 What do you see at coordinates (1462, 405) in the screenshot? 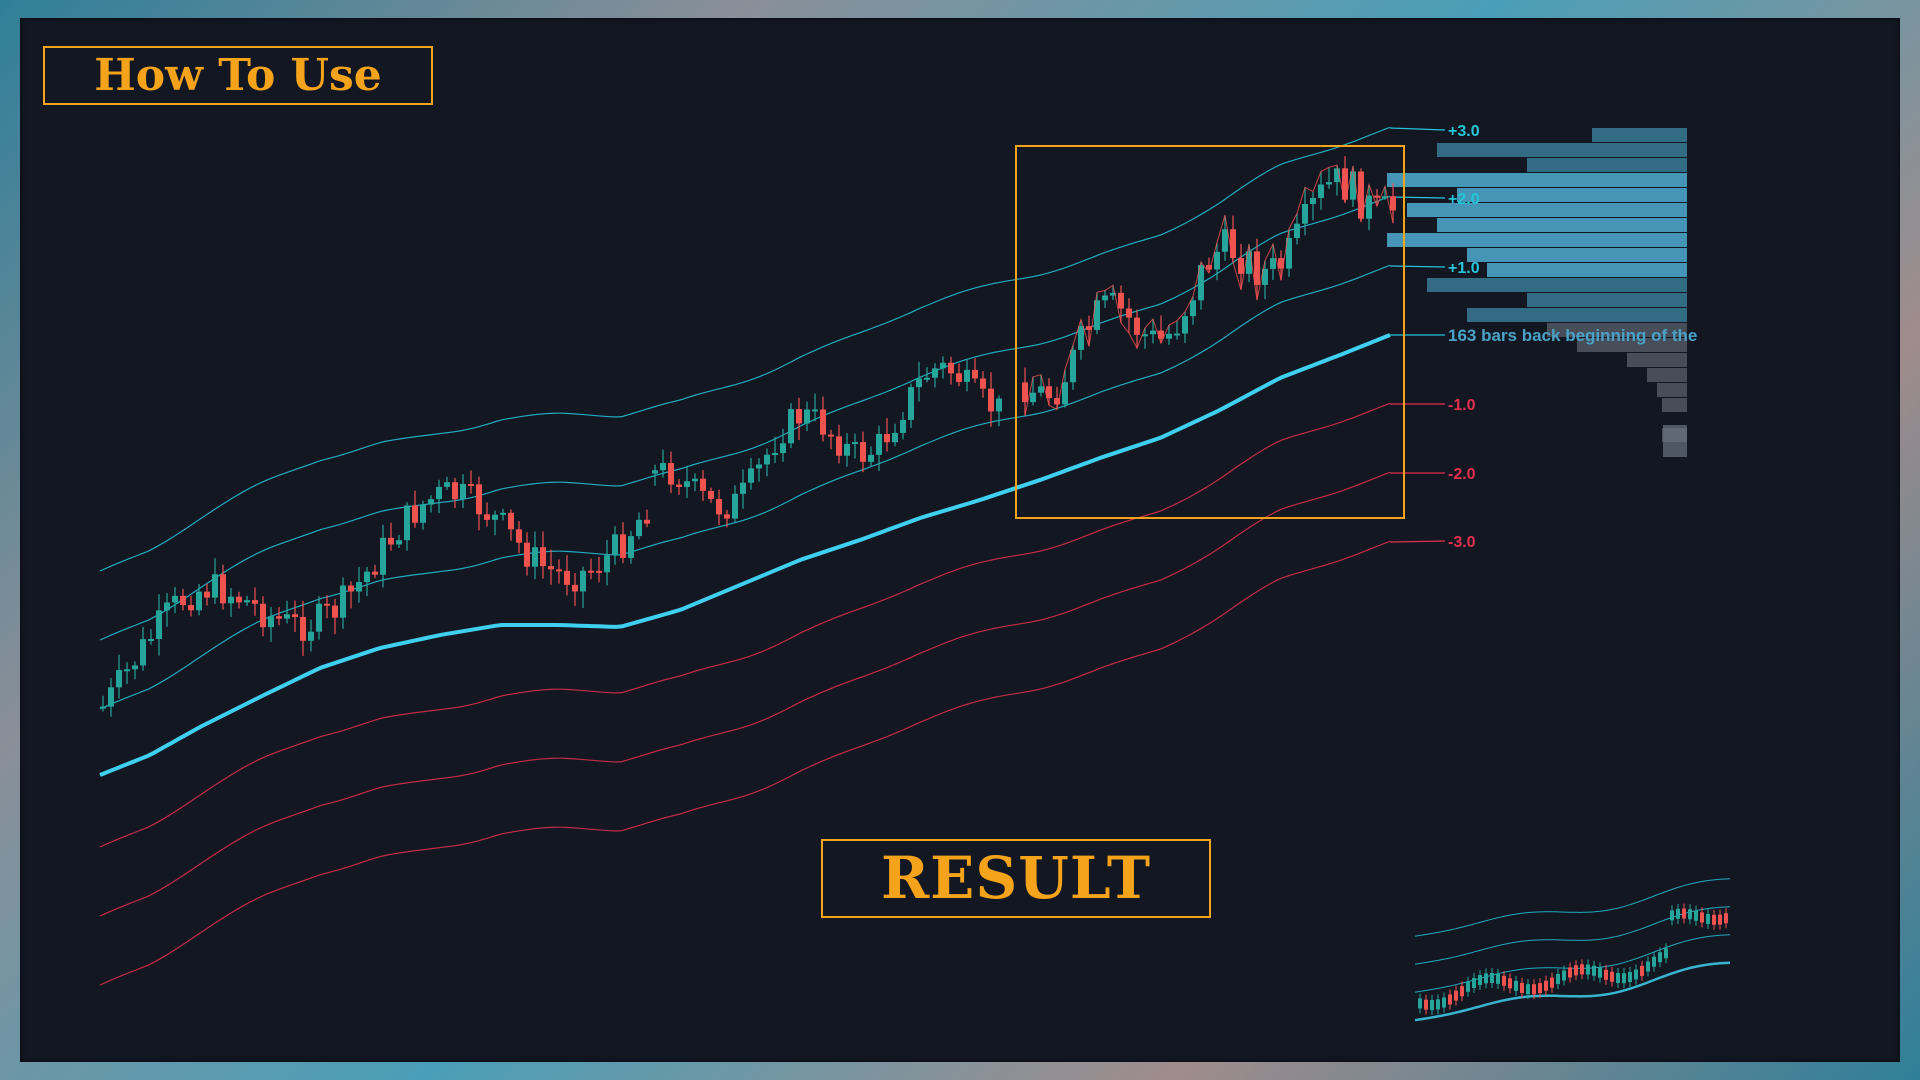
I see `level-label: -1.0` at bounding box center [1462, 405].